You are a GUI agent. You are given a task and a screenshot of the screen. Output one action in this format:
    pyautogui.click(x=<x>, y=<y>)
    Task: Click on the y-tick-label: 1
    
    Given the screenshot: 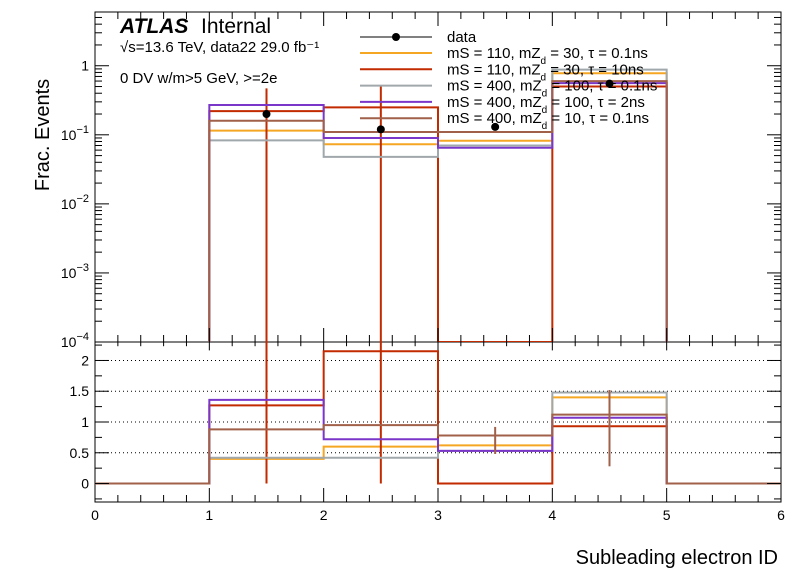 What is the action you would take?
    pyautogui.click(x=85, y=66)
    